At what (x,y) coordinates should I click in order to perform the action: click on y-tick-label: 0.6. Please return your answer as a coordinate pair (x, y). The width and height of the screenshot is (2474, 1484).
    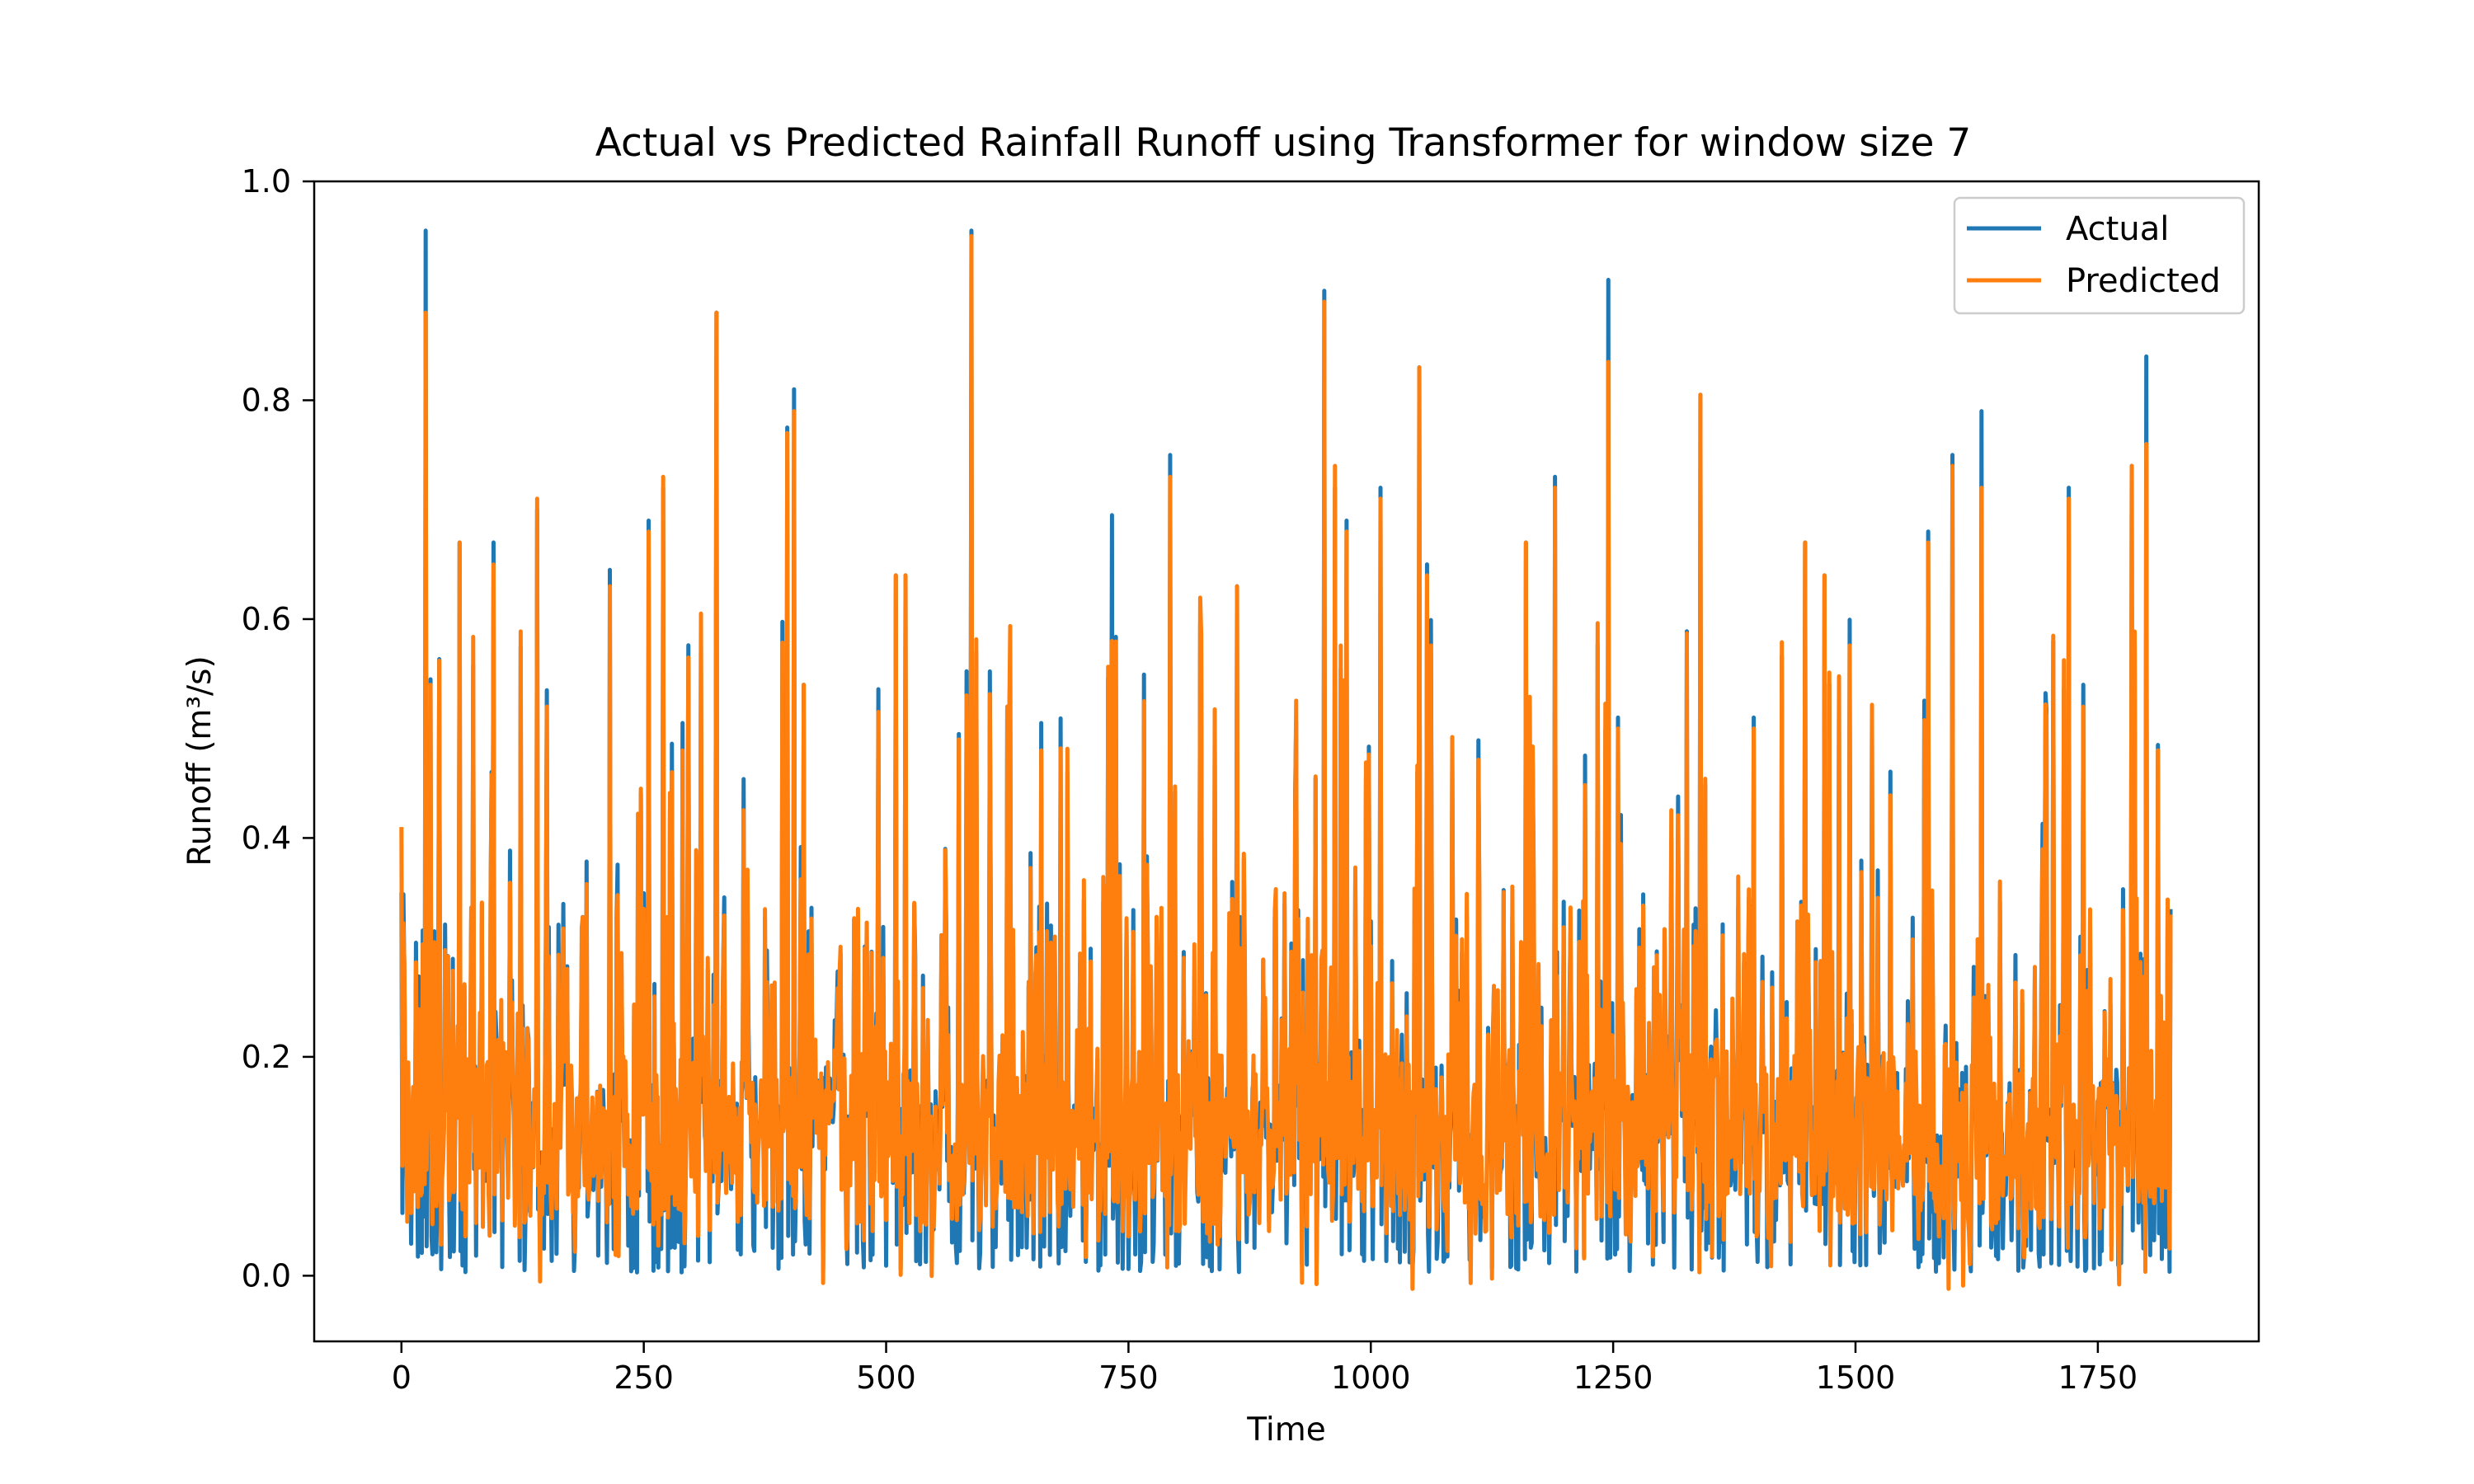
    Looking at the image, I should click on (266, 619).